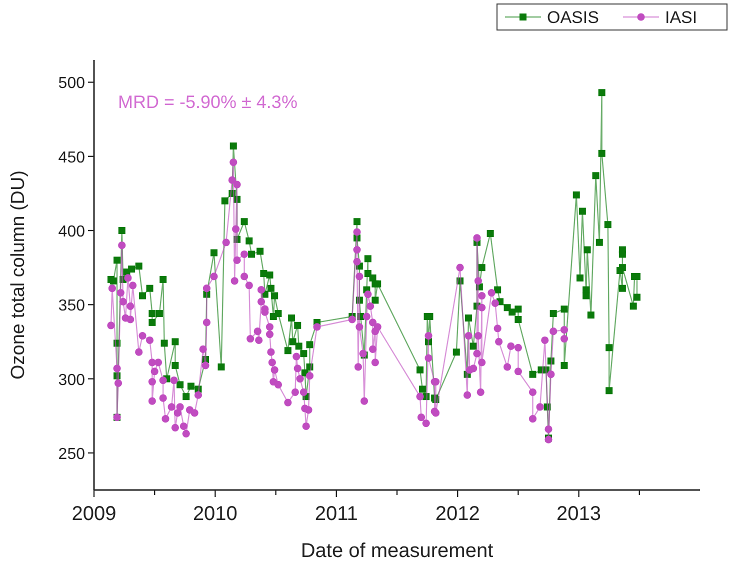 The height and width of the screenshot is (568, 737). What do you see at coordinates (72, 306) in the screenshot?
I see `y-tick-label: 350` at bounding box center [72, 306].